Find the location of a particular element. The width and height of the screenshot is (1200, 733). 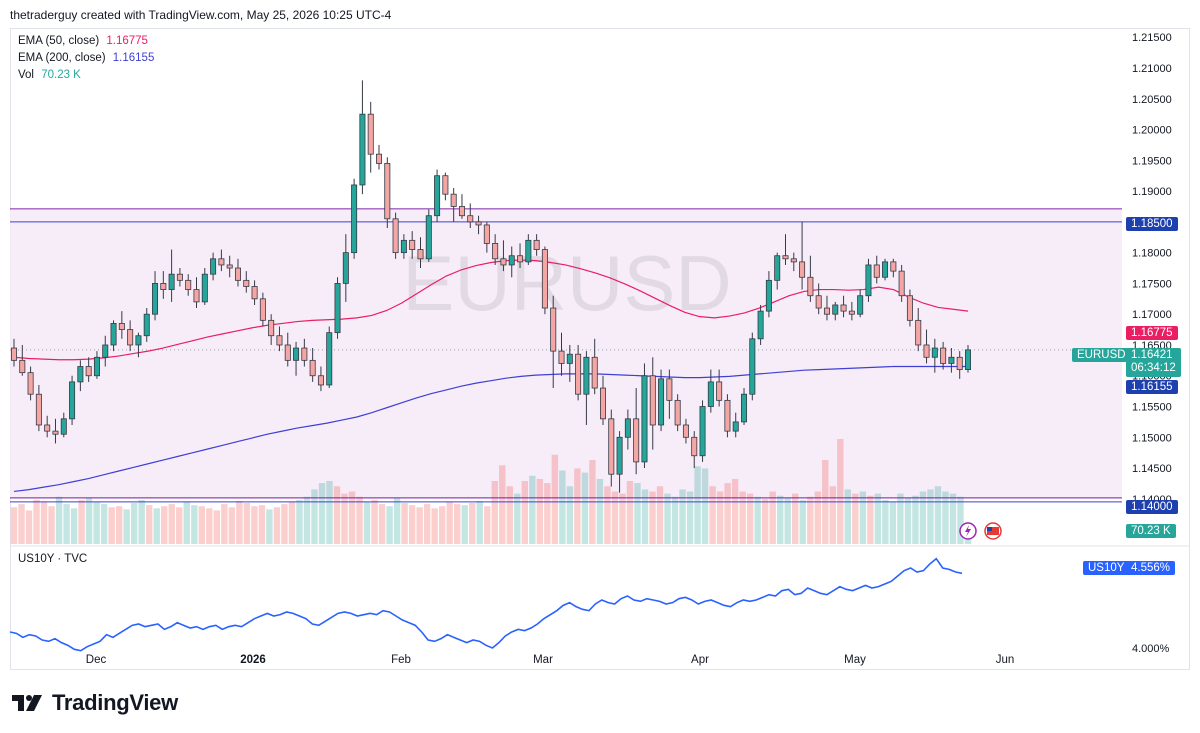

ema200-line is located at coordinates (490, 429).